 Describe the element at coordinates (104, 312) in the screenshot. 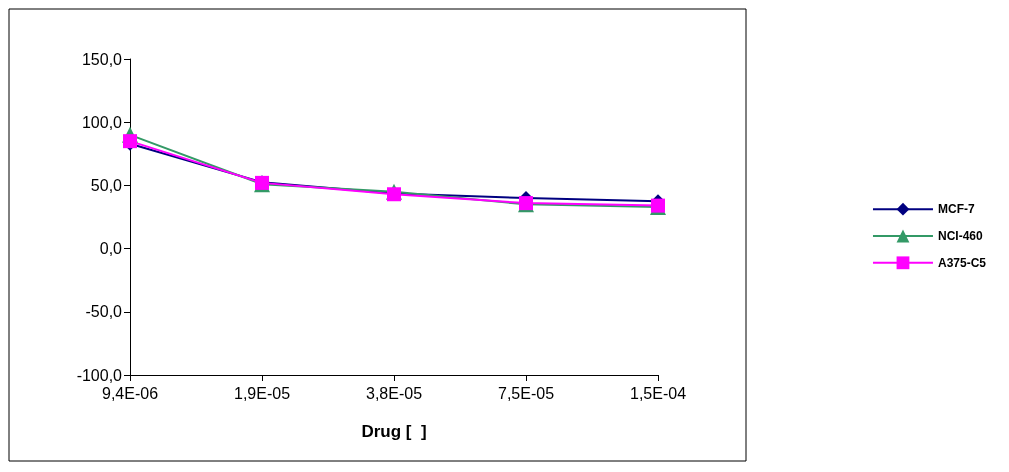

I see `y-tick-label: -50,0` at that location.